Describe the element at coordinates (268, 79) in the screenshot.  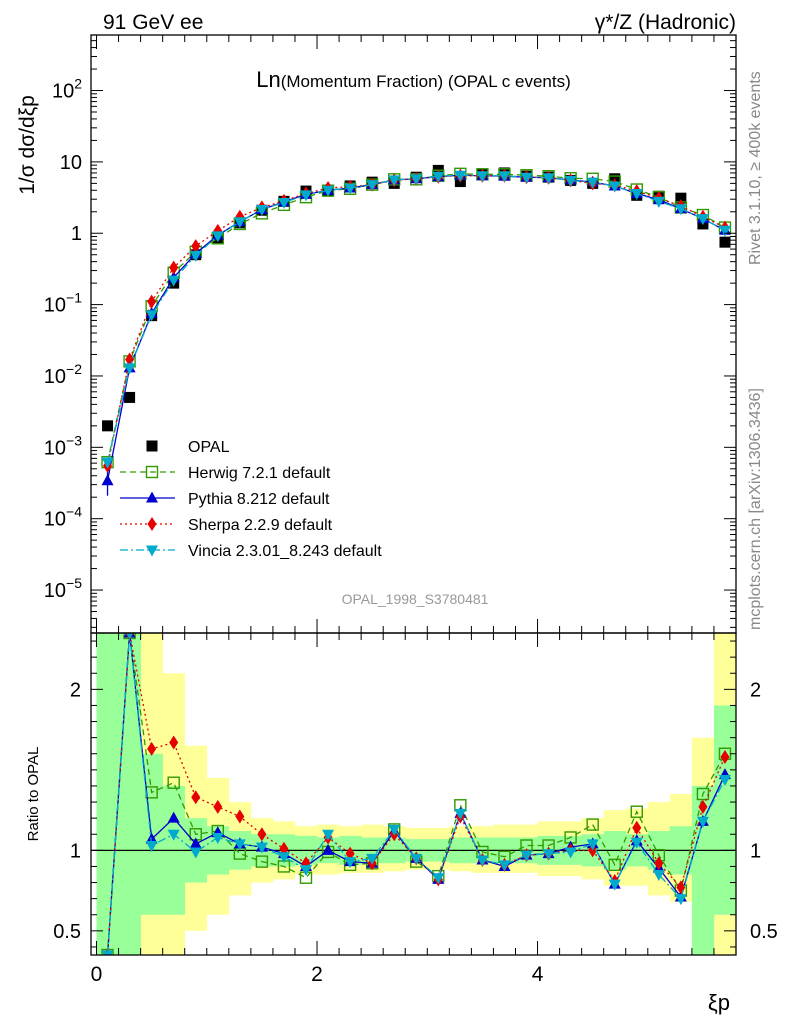
I see `chart-title-main: Ln` at that location.